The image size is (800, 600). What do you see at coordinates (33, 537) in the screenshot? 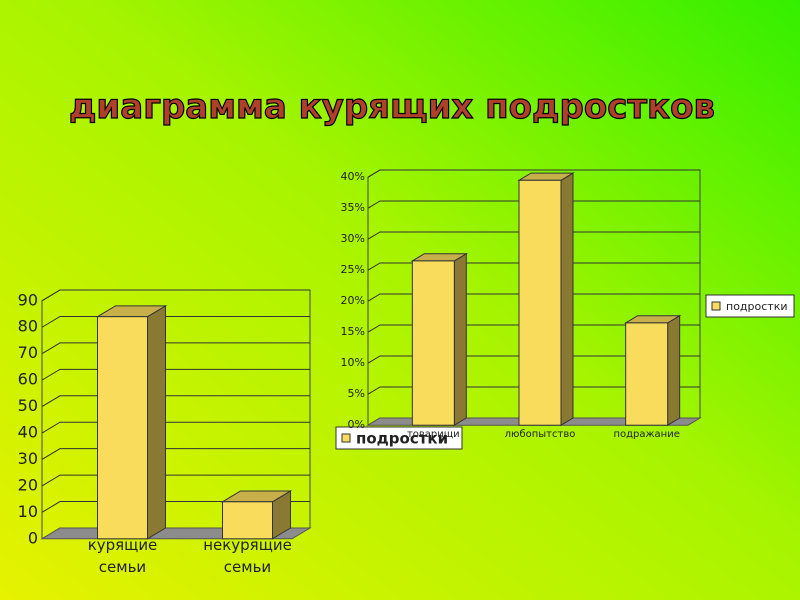
I see `y-tick-label: 0` at bounding box center [33, 537].